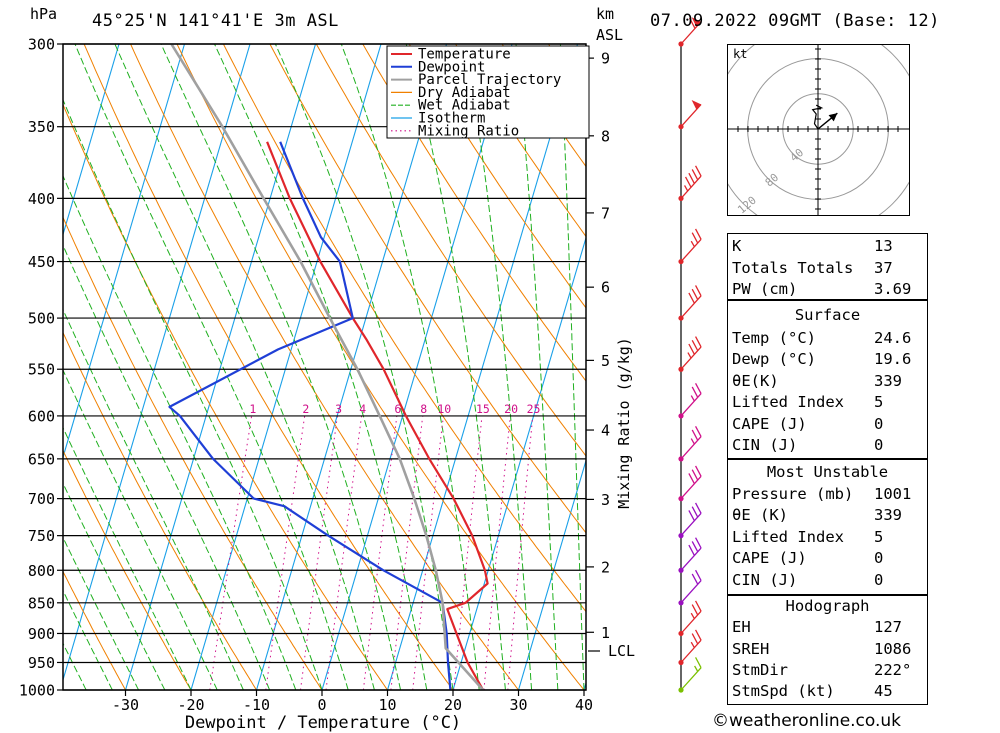  What do you see at coordinates (822, 649) in the screenshot?
I see `hodo-row: SREH 1086` at bounding box center [822, 649].